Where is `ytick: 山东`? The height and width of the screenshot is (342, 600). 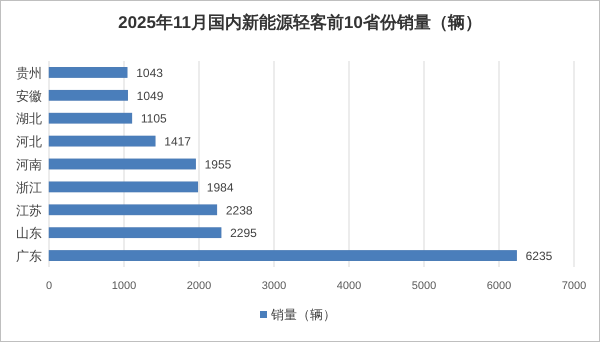
ytick: 山东 is located at coordinates (29, 233).